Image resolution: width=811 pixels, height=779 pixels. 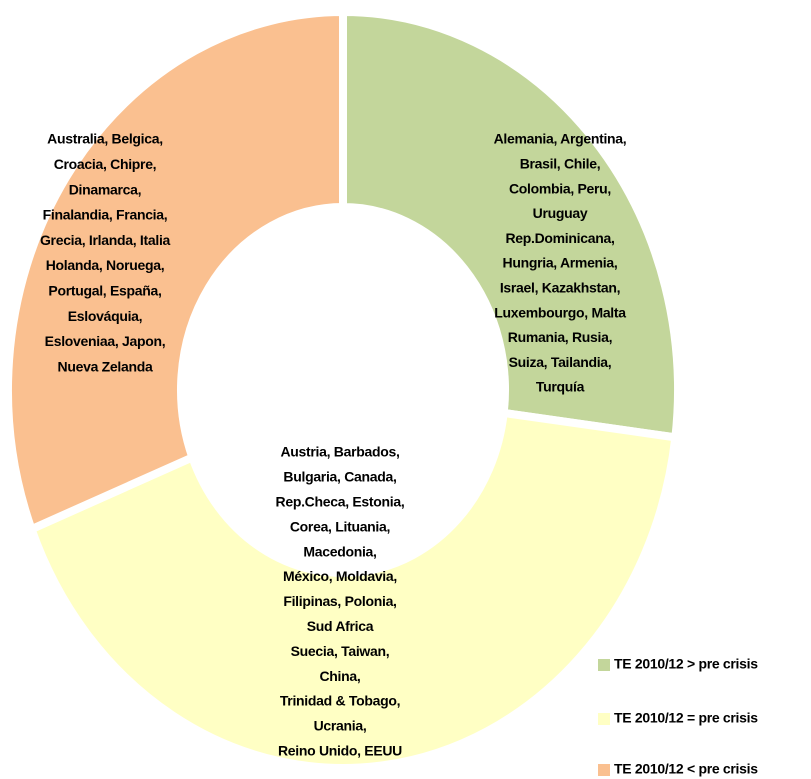 What do you see at coordinates (560, 288) in the screenshot?
I see `segment-label: Israel, Kazakhstan,` at bounding box center [560, 288].